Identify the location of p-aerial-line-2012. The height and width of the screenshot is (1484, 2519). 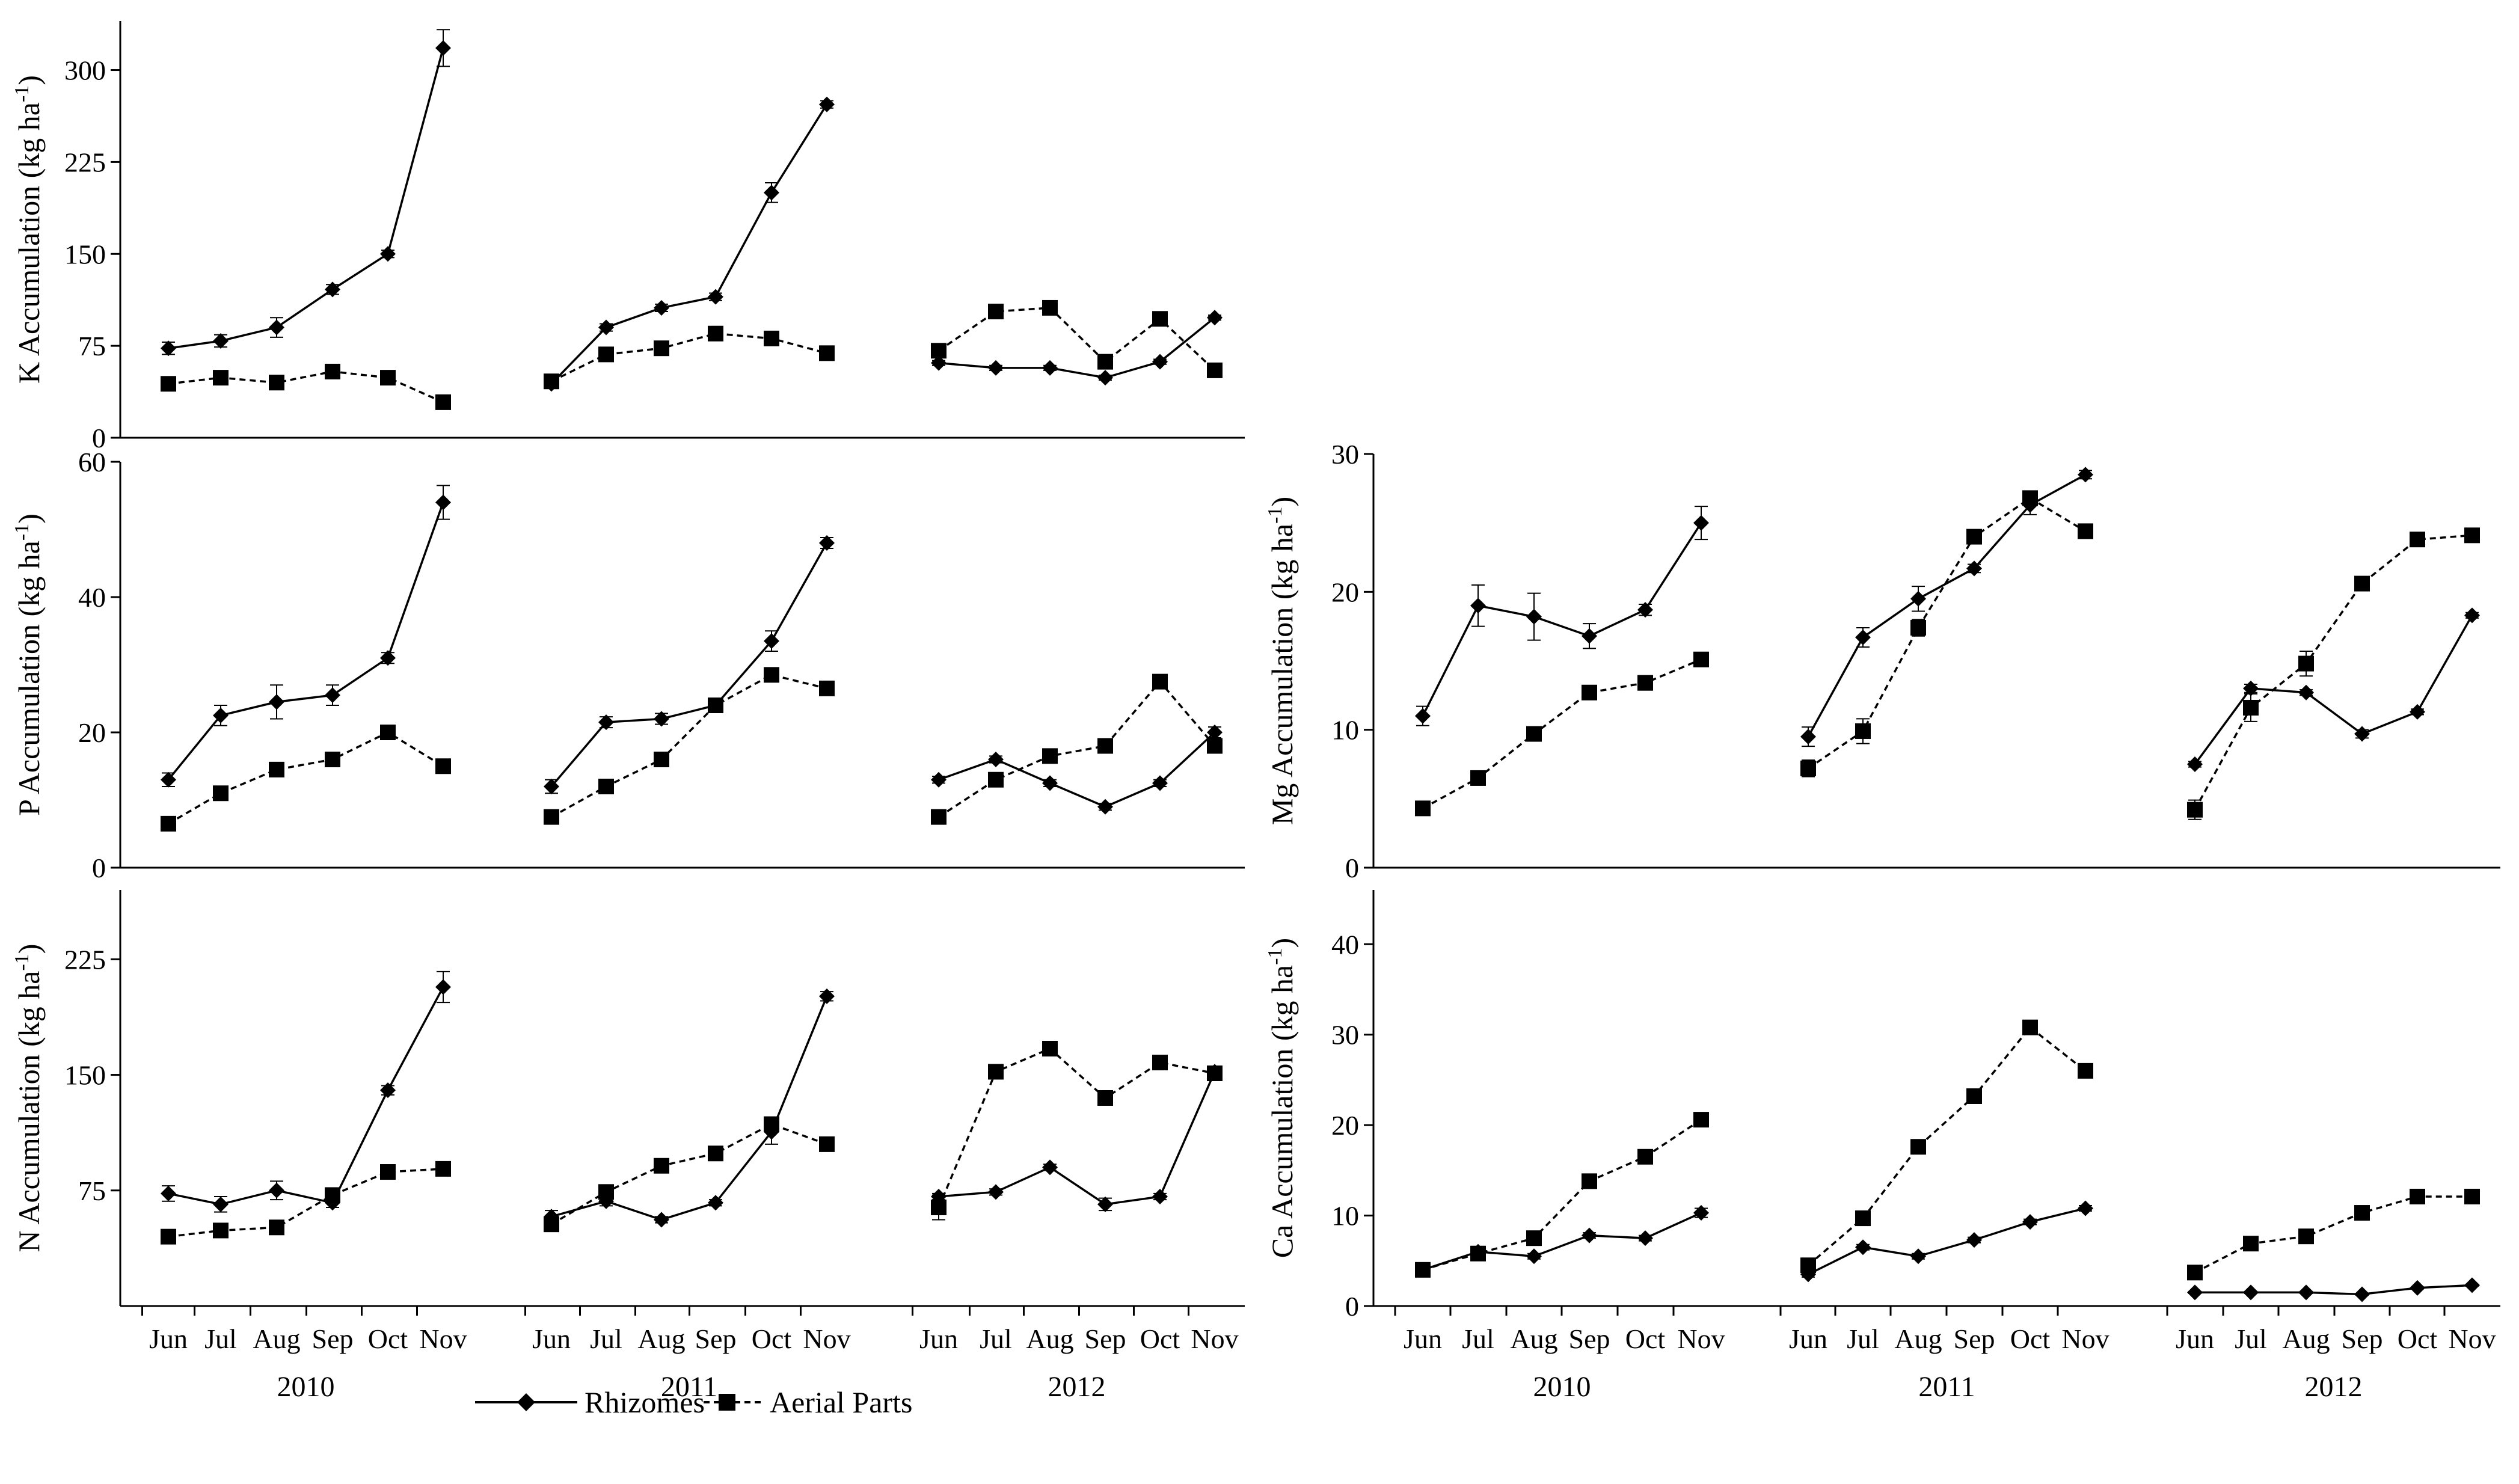
(1077, 748).